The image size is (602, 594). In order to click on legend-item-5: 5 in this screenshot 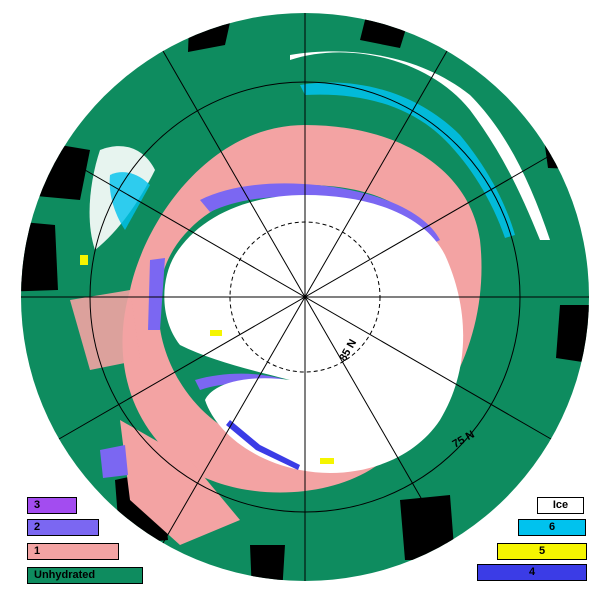, I will do `click(542, 551)`.